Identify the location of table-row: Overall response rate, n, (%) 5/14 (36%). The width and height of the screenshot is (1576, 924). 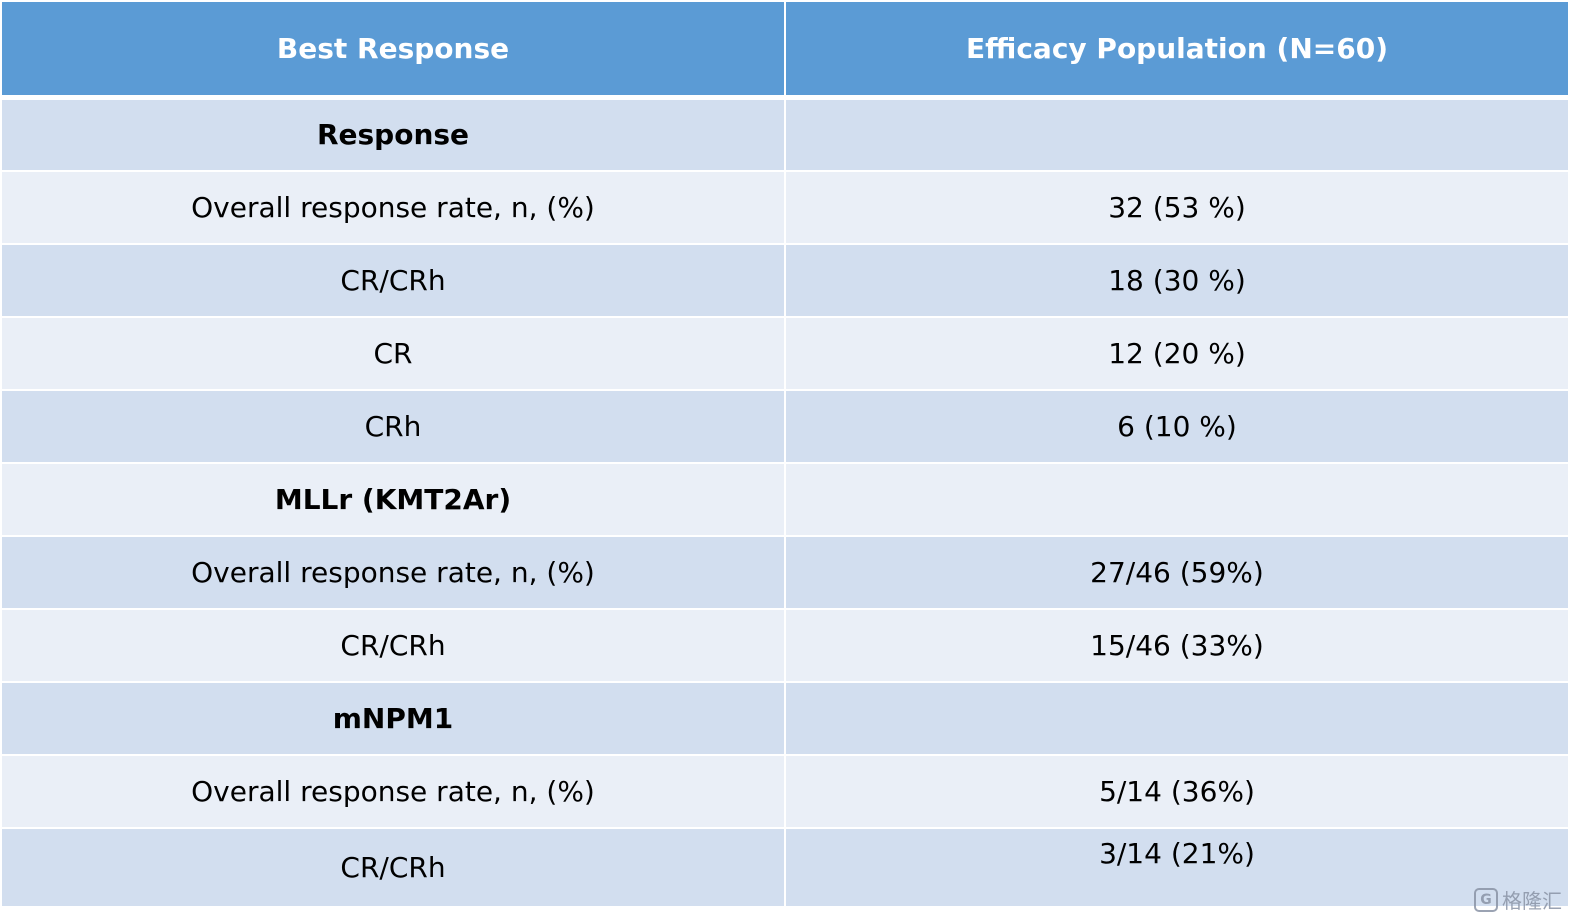
(785, 791).